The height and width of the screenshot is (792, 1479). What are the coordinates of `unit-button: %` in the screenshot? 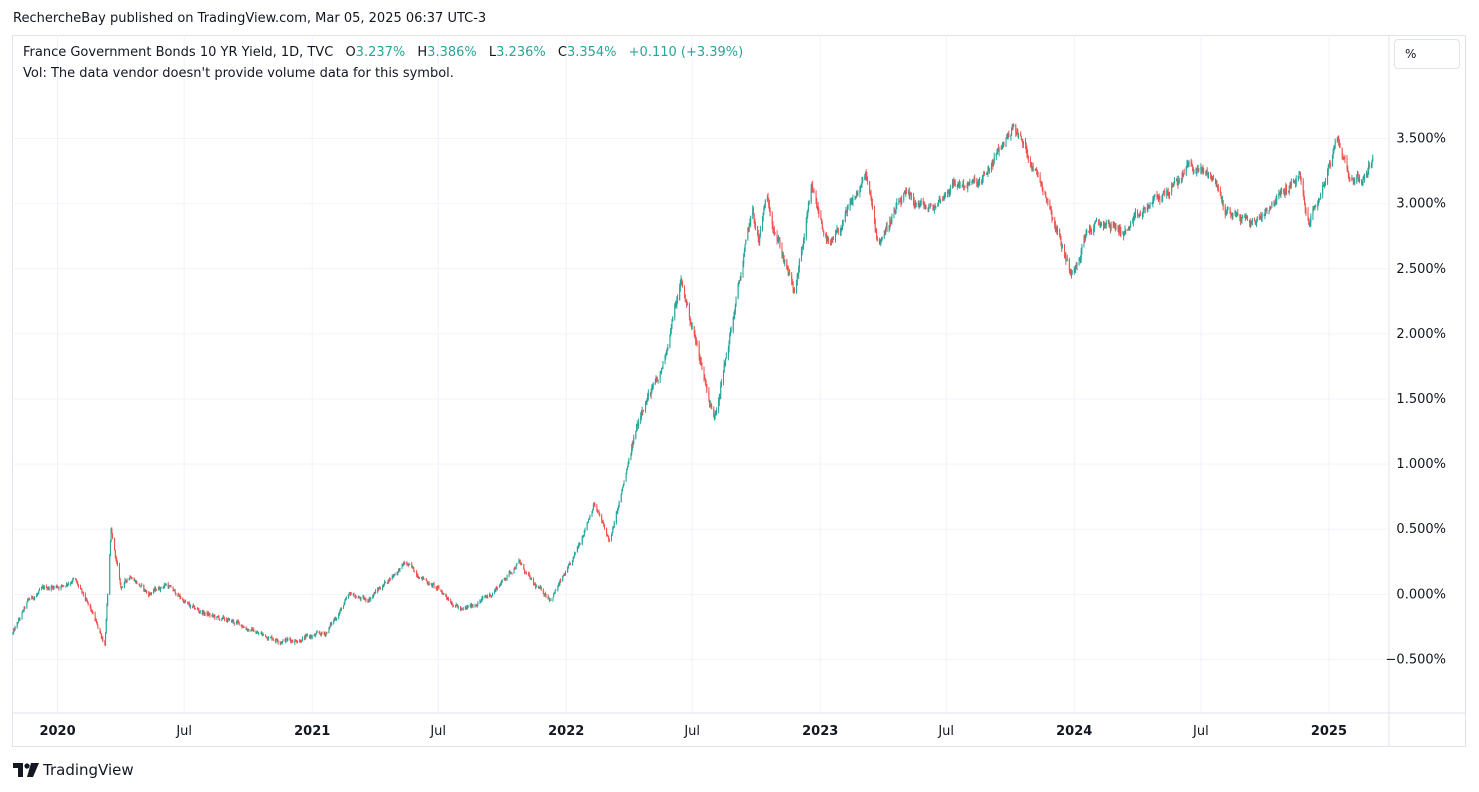 It's located at (1427, 54).